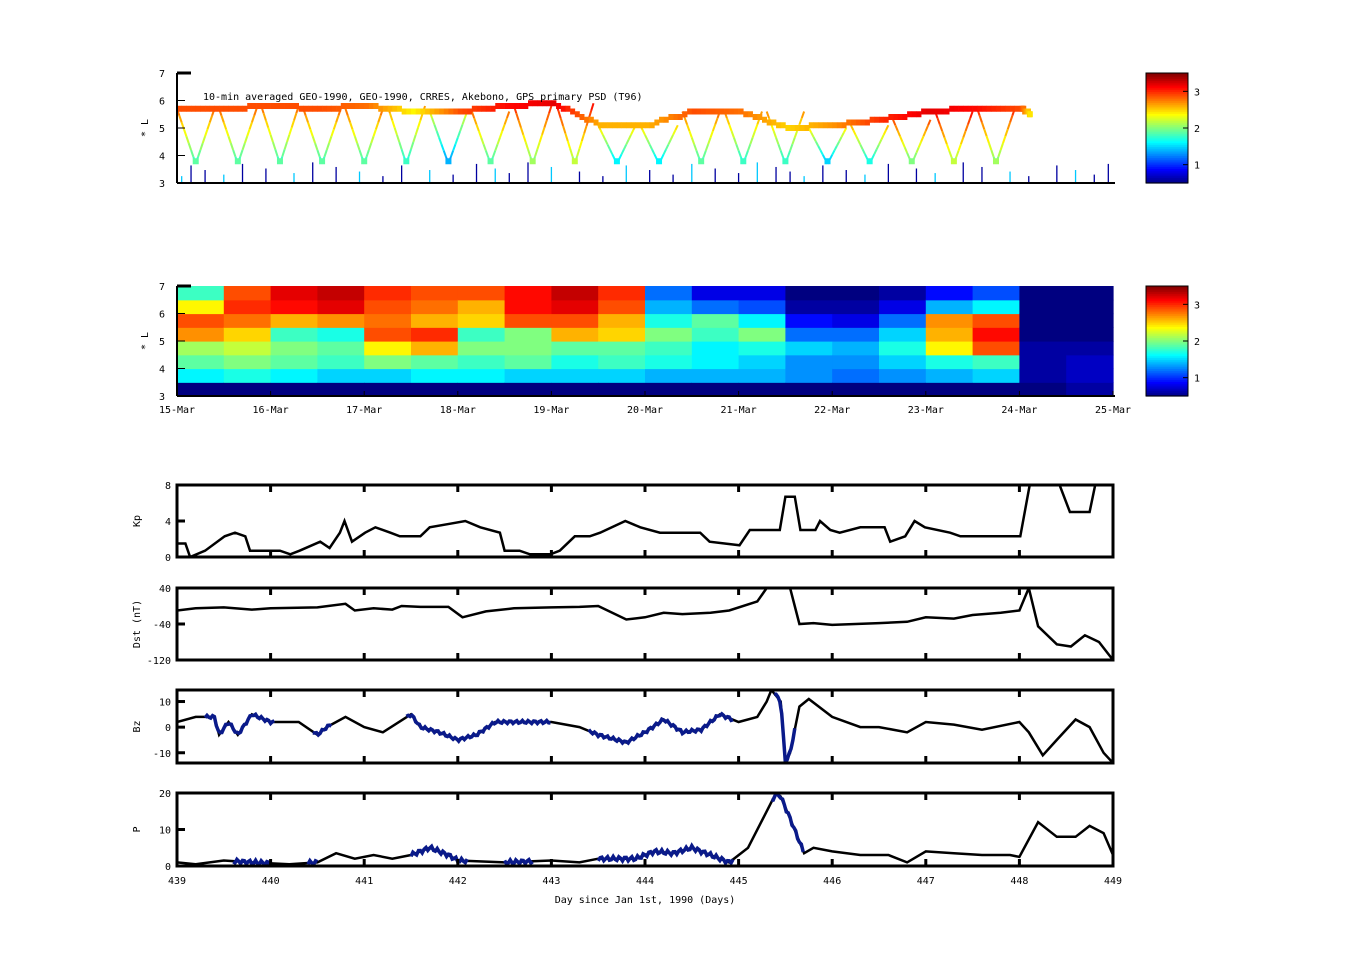 The height and width of the screenshot is (978, 1351). I want to click on axes-frame, so click(645, 726).